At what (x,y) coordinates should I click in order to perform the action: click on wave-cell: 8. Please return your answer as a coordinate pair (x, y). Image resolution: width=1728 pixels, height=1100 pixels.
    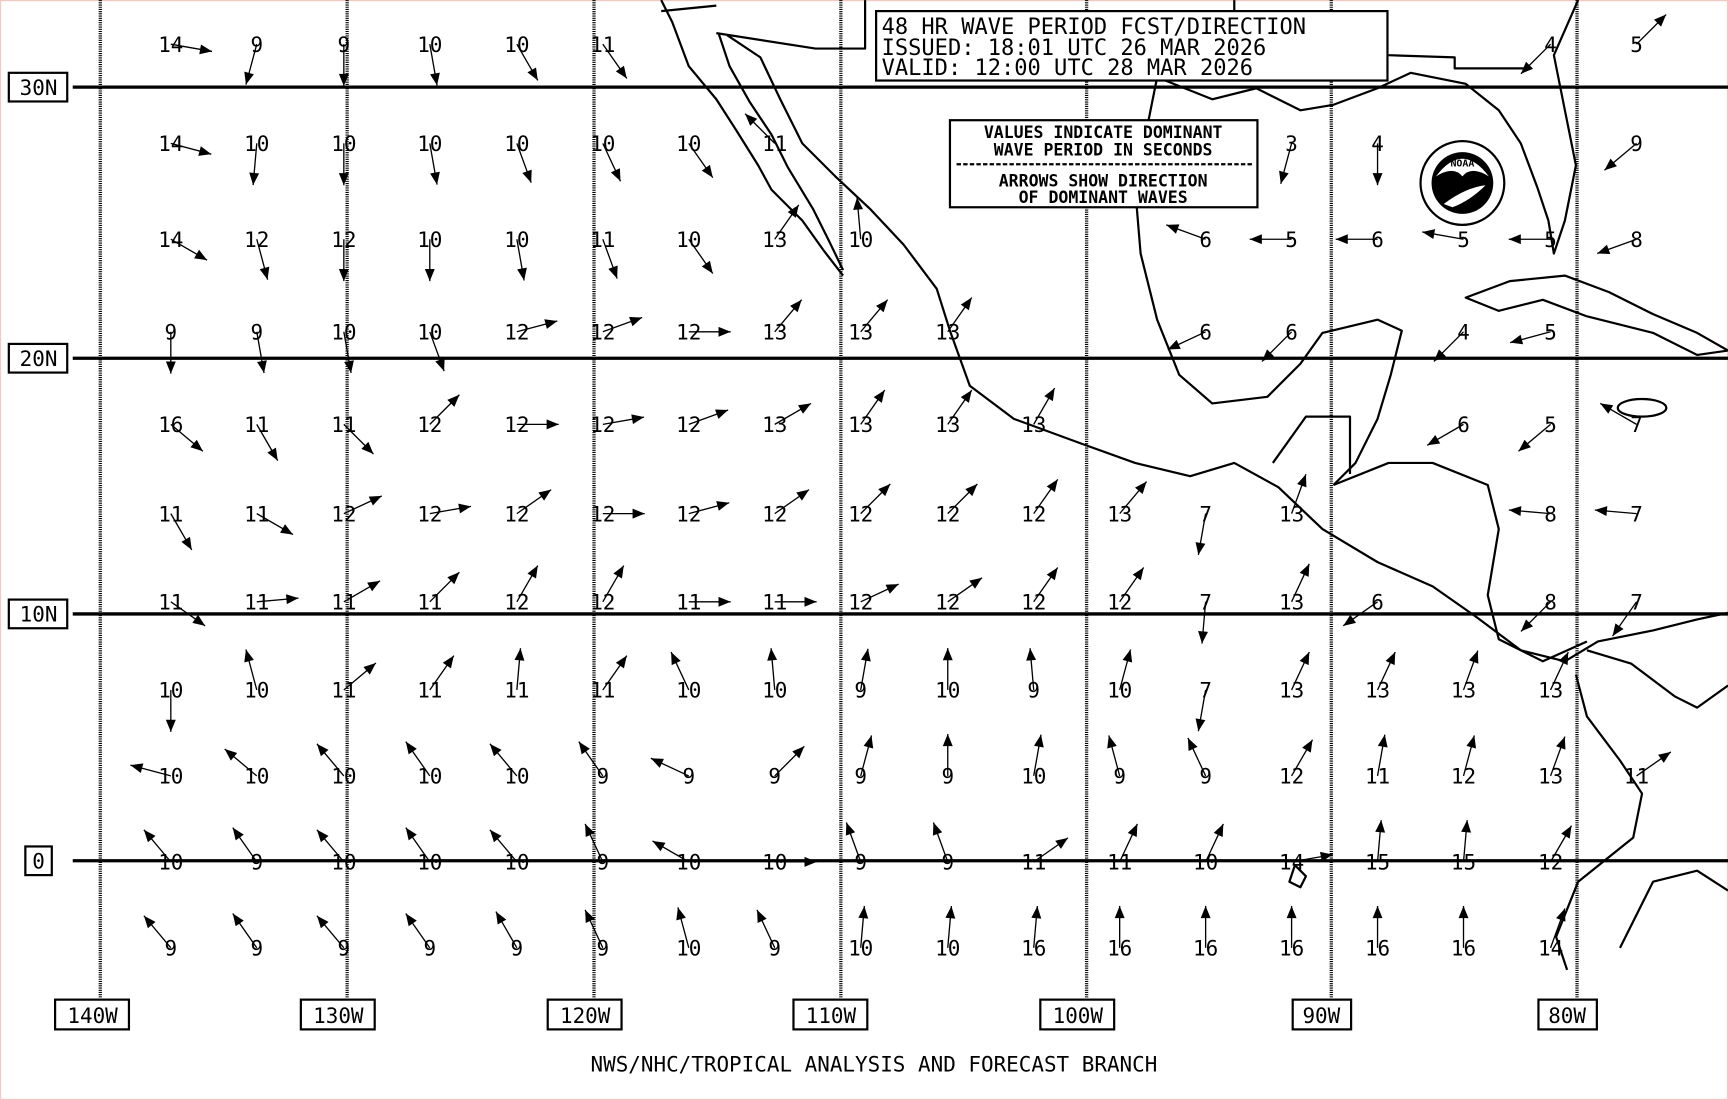
    Looking at the image, I should click on (1538, 611).